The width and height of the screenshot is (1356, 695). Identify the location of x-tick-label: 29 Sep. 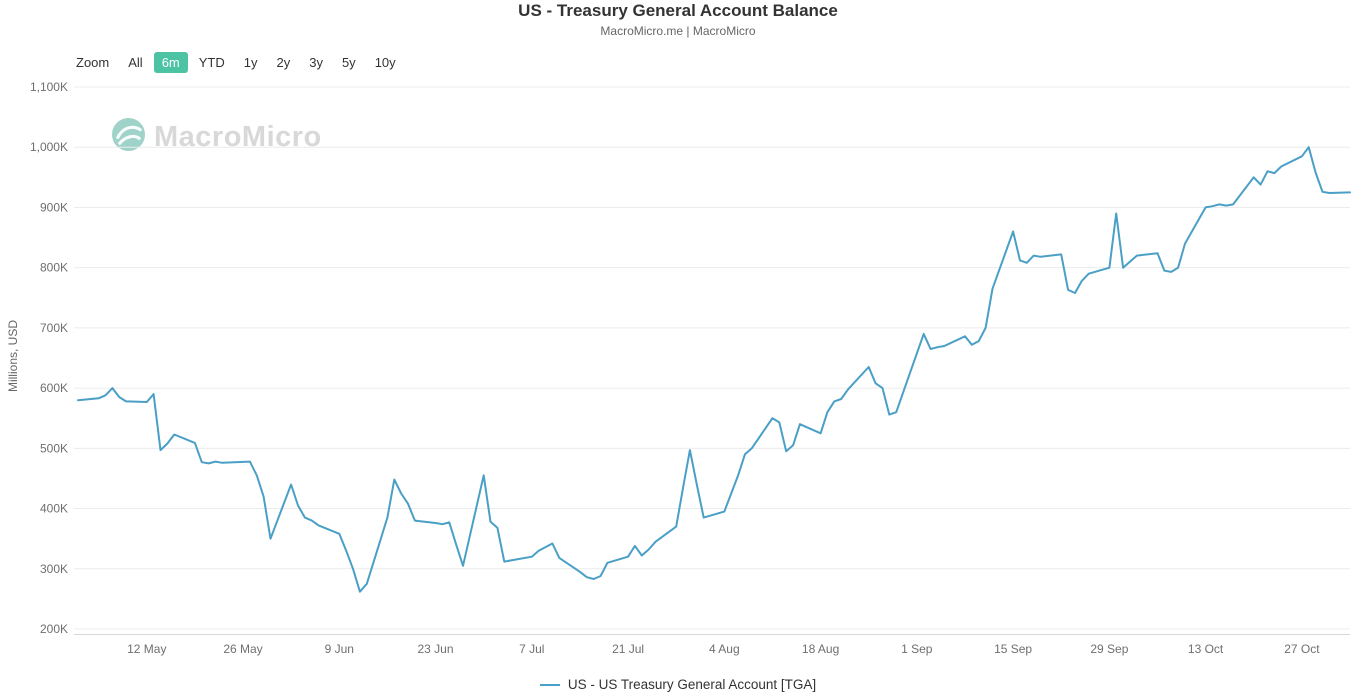
(1109, 649).